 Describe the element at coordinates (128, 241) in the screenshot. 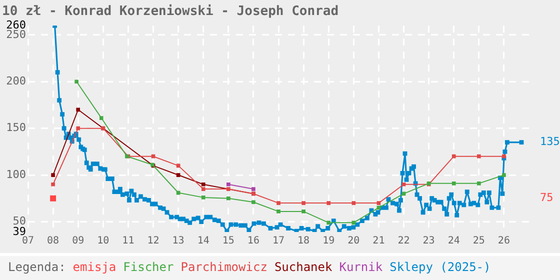

I see `x-tick-label: 11` at that location.